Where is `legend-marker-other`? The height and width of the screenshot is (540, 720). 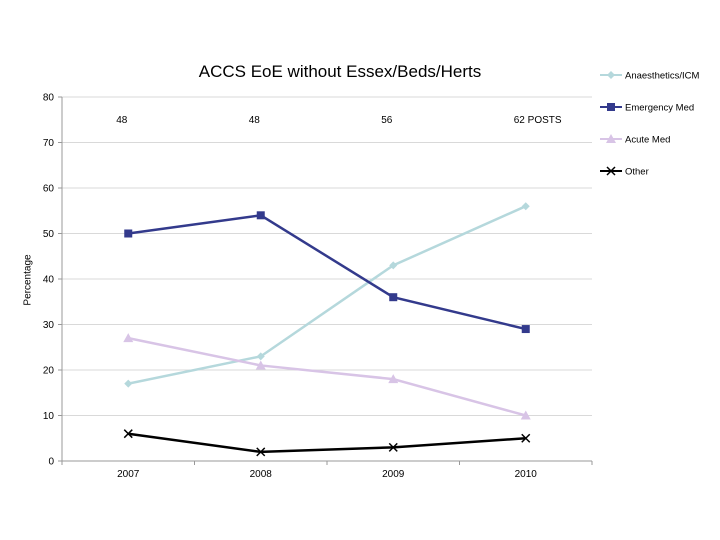 legend-marker-other is located at coordinates (611, 171).